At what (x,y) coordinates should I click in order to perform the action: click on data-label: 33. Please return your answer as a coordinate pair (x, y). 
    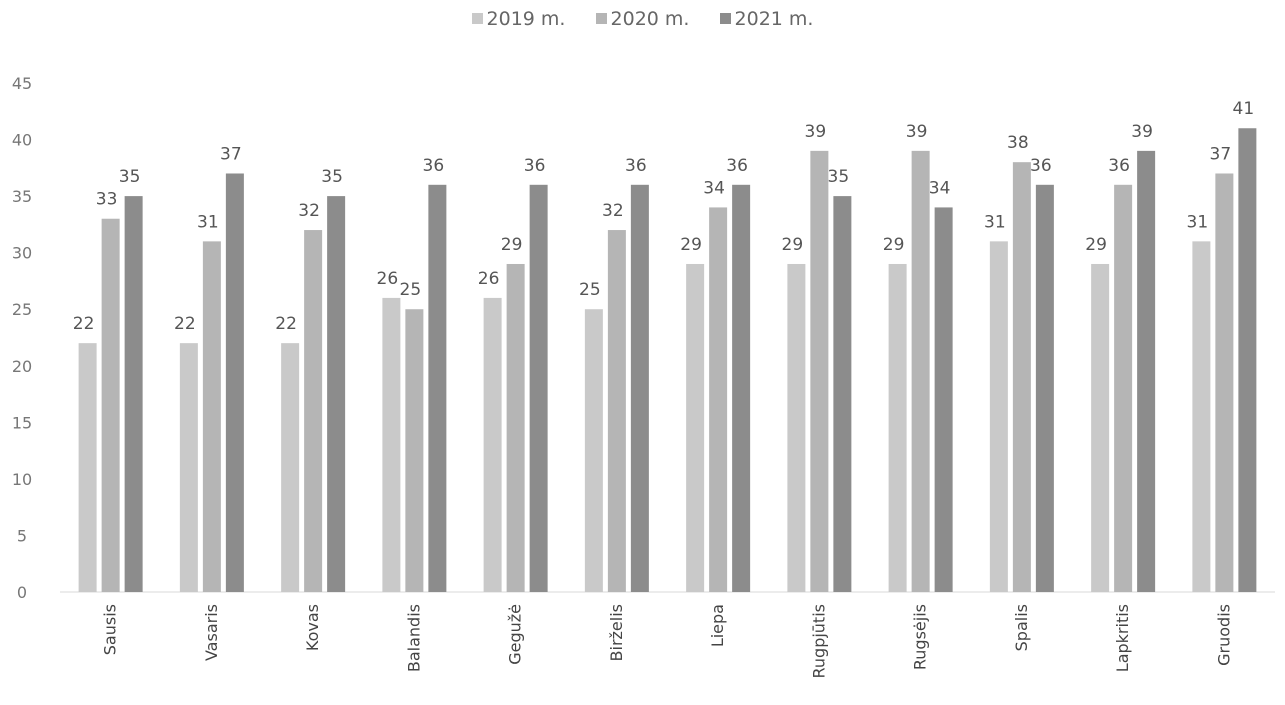
    Looking at the image, I should click on (107, 200).